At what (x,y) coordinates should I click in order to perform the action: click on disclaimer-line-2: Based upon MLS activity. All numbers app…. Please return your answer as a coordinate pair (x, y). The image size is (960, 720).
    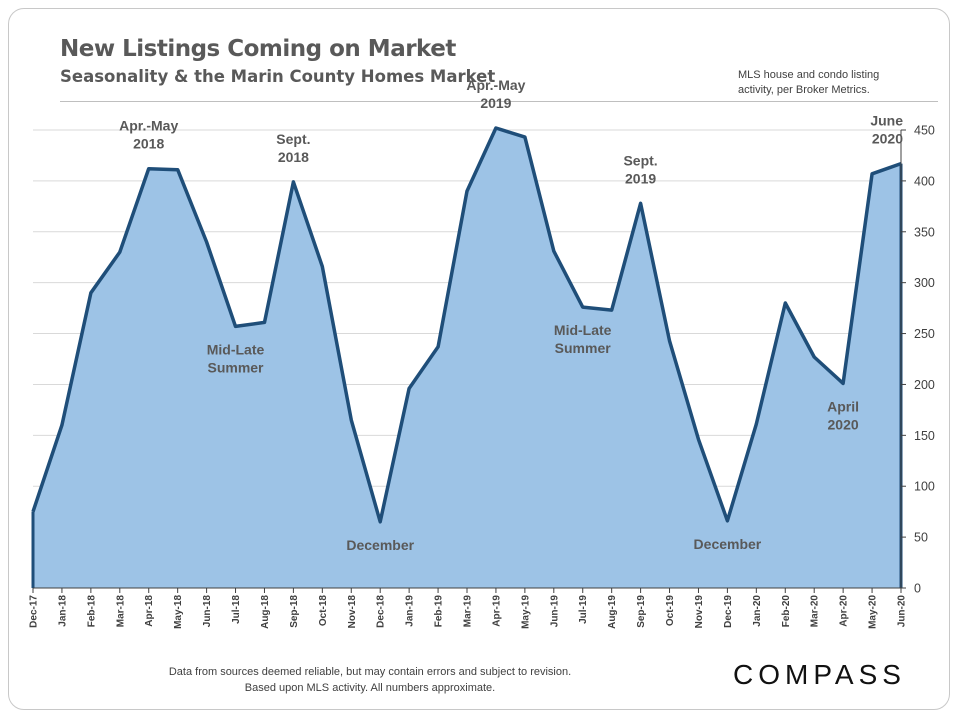
    Looking at the image, I should click on (370, 688).